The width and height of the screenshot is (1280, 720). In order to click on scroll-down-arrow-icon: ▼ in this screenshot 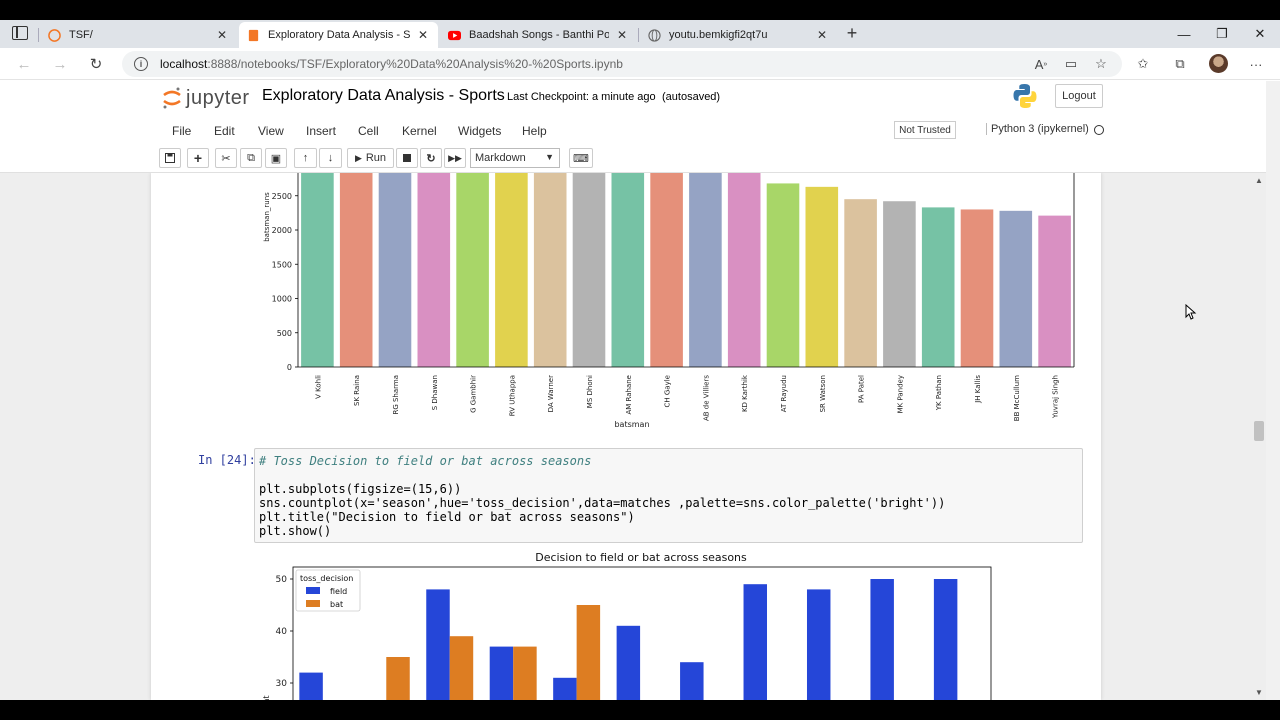, I will do `click(1259, 692)`.